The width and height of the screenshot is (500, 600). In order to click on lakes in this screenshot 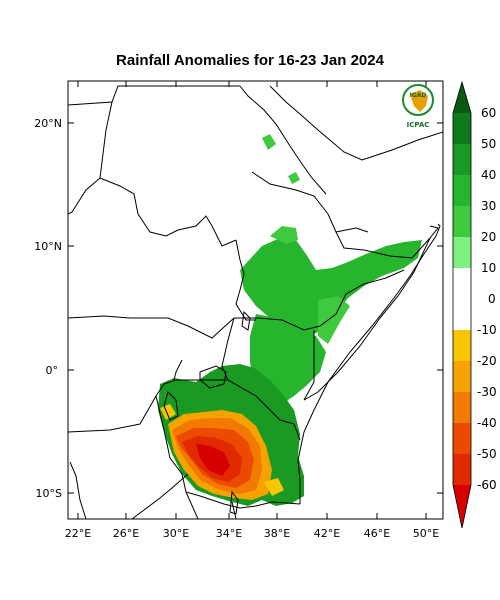, I will do `click(207, 412)`.